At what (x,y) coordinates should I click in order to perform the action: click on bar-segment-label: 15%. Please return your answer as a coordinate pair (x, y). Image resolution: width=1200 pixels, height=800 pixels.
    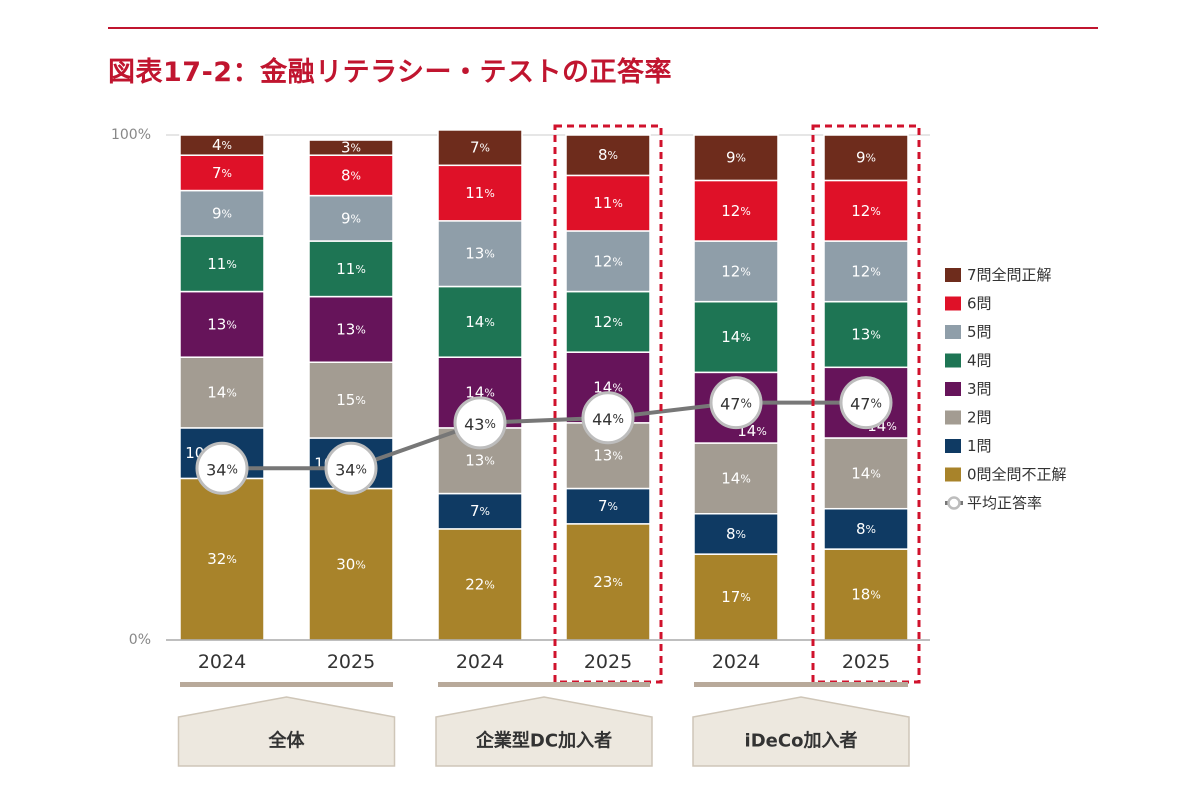
    Looking at the image, I should click on (351, 400).